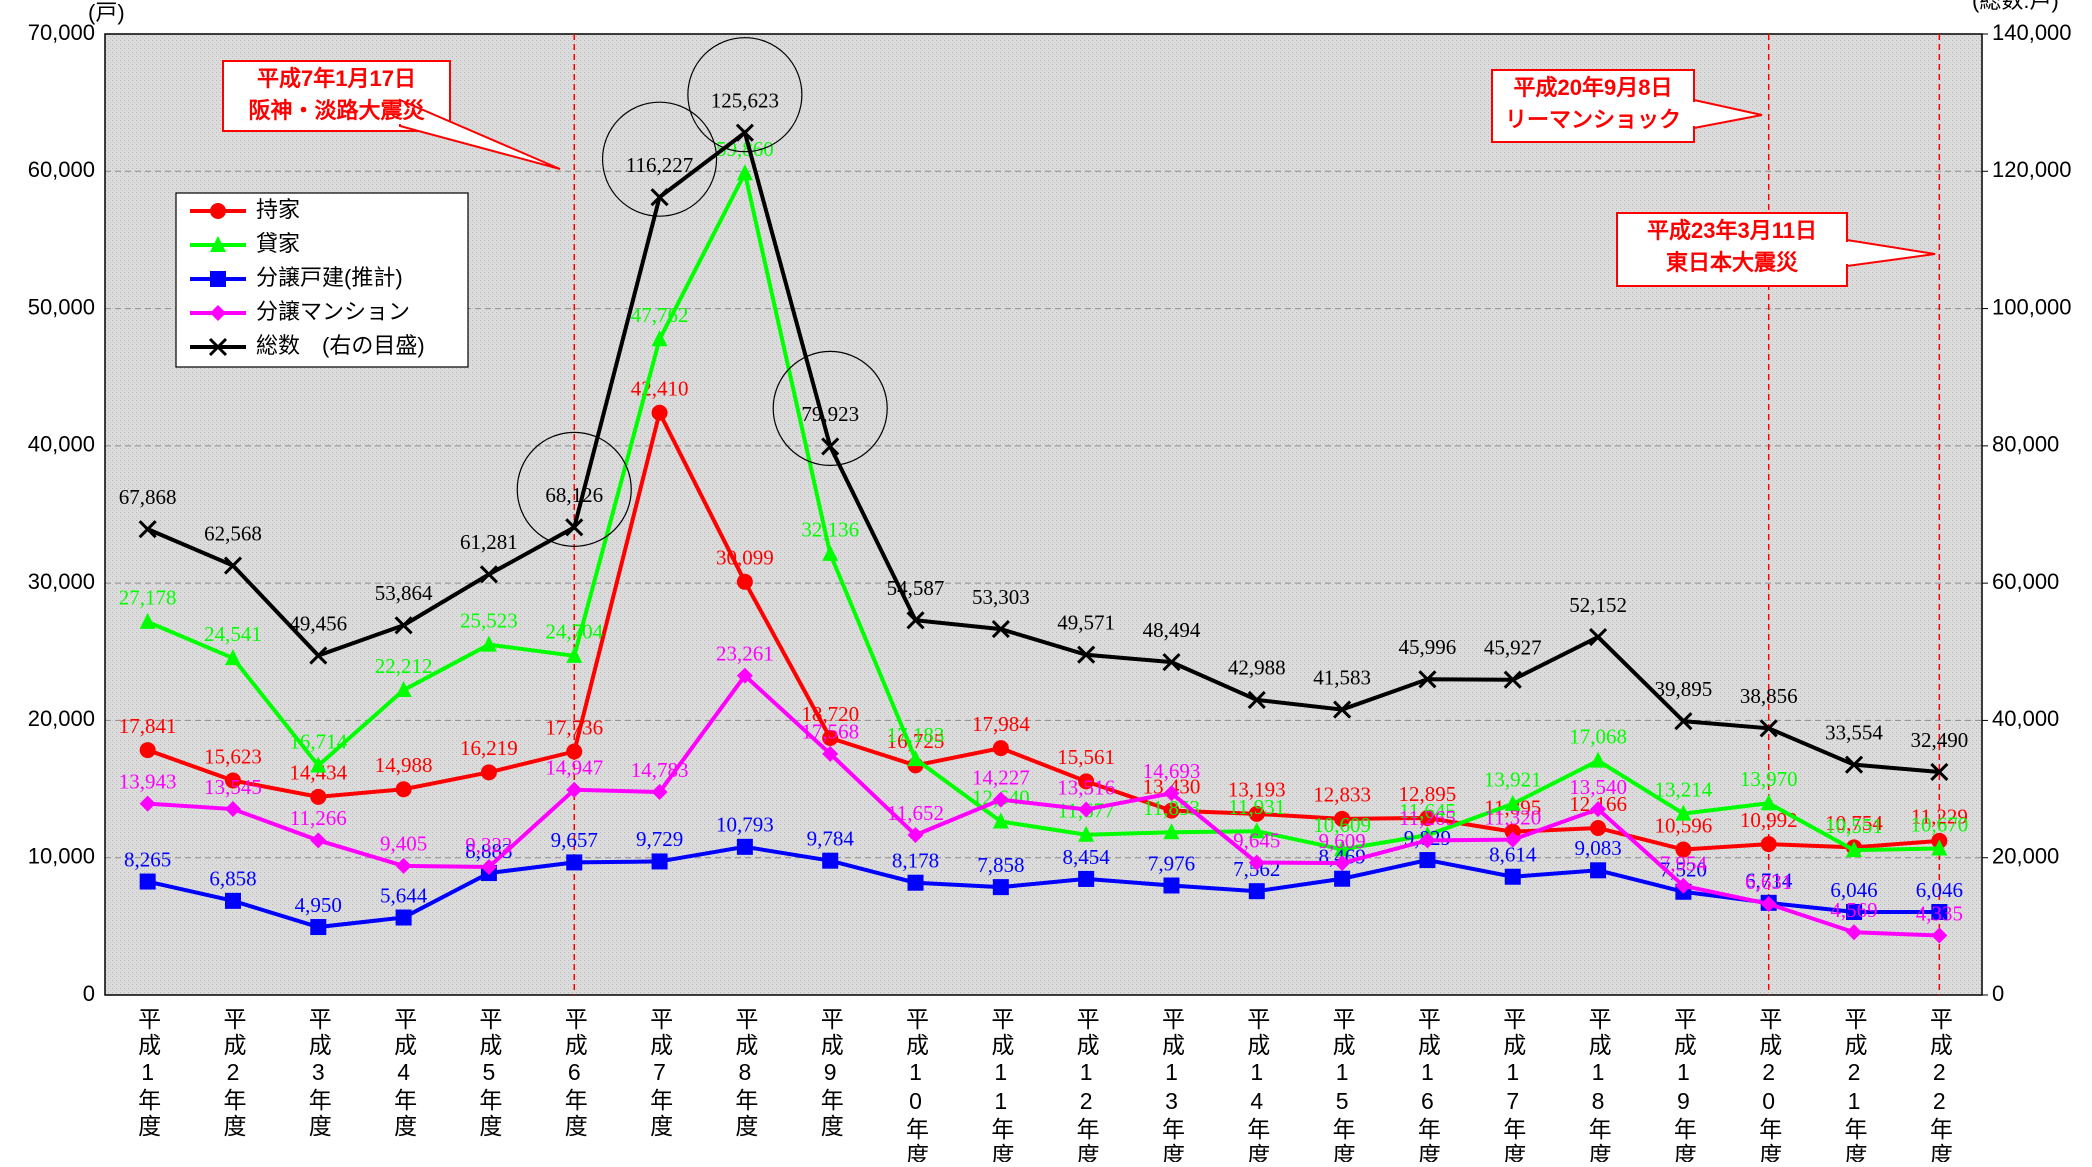 Image resolution: width=2092 pixels, height=1167 pixels. I want to click on data-label: 9,405, so click(403, 844).